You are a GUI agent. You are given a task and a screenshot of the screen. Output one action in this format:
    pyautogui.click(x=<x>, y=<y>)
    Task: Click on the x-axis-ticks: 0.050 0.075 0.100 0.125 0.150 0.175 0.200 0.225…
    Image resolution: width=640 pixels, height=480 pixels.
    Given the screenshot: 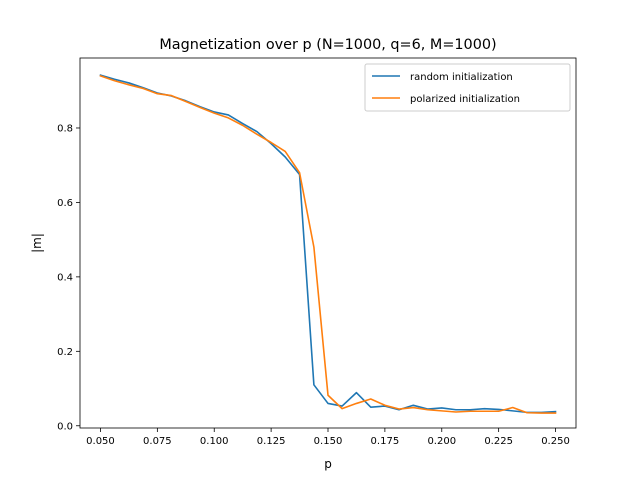 What is the action you would take?
    pyautogui.click(x=328, y=437)
    